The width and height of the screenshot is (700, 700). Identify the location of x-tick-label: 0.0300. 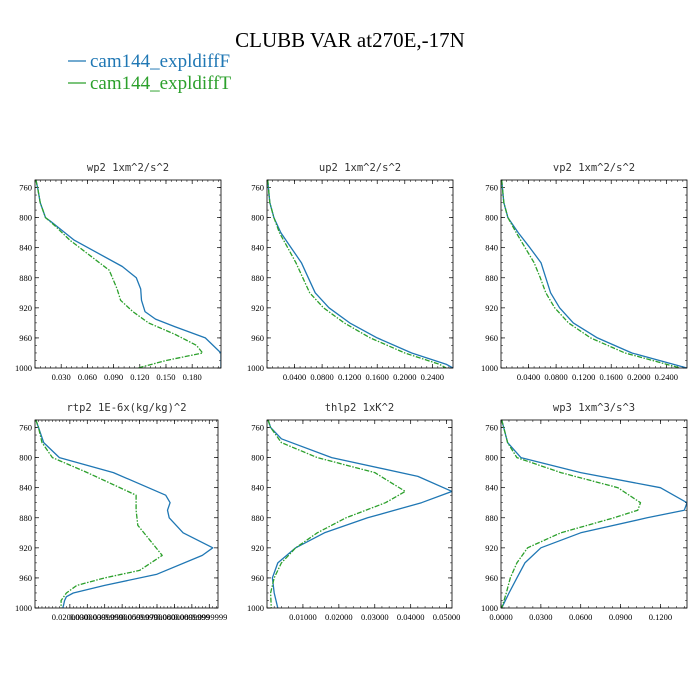
(540, 617).